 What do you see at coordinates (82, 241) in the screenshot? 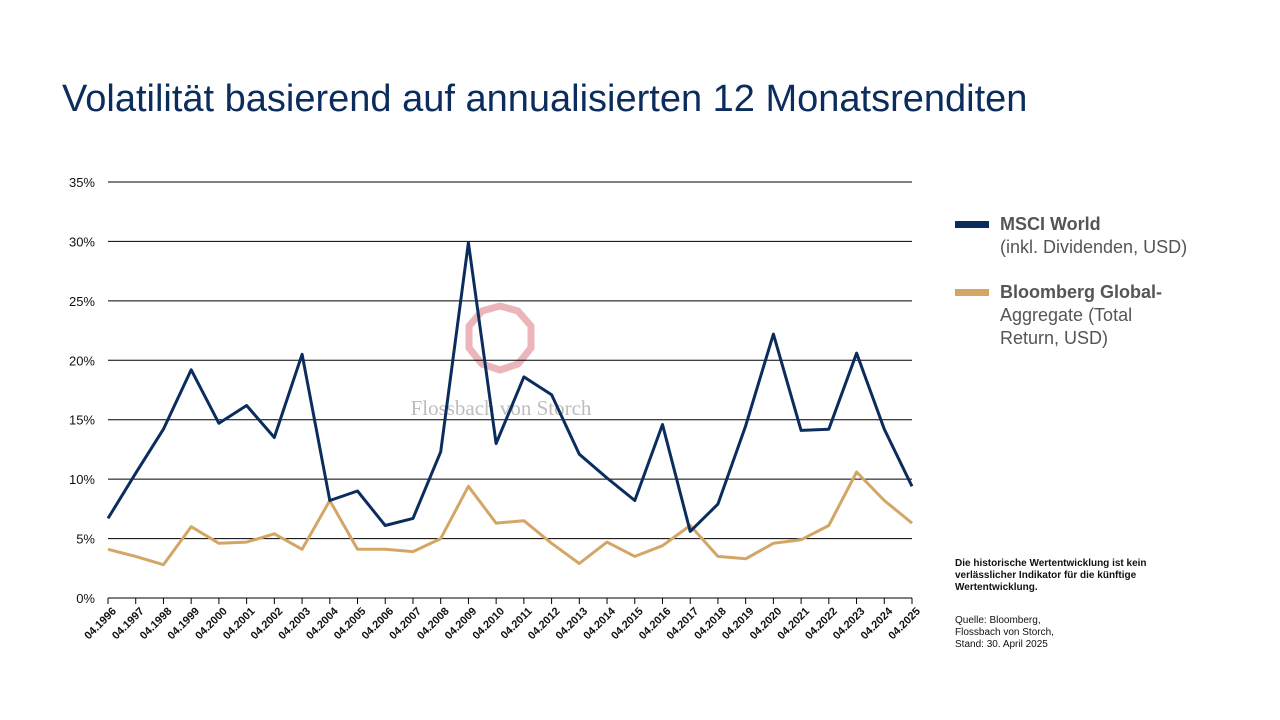
I see `y-tick-label: 30%` at bounding box center [82, 241].